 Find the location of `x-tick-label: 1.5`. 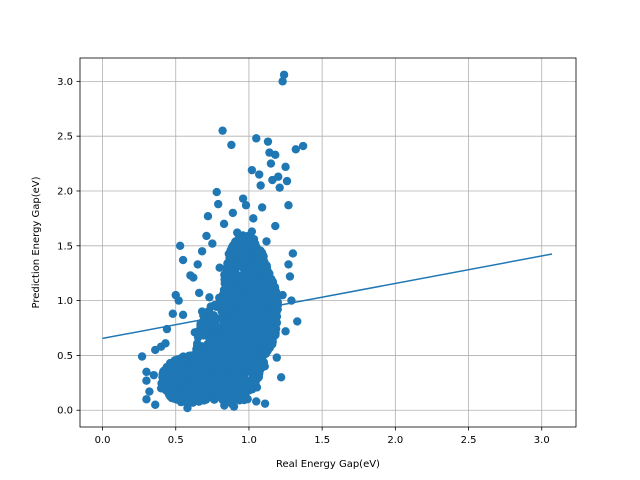

x-tick-label: 1.5 is located at coordinates (322, 440).